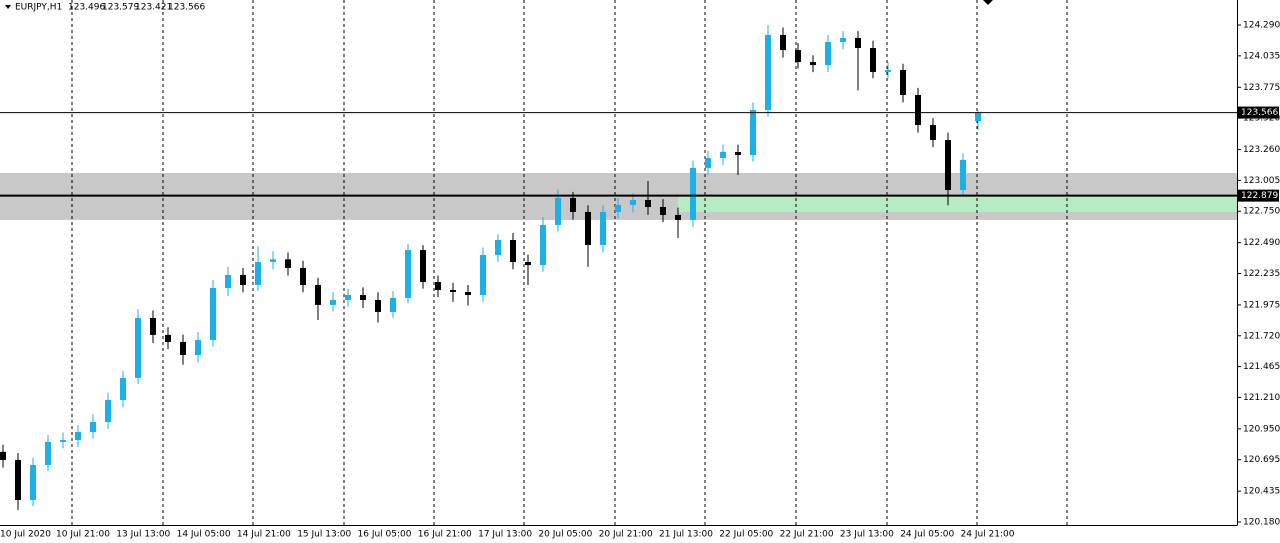 Image resolution: width=1280 pixels, height=543 pixels. Describe the element at coordinates (1261, 56) in the screenshot. I see `y-tick-label: 124.035` at that location.